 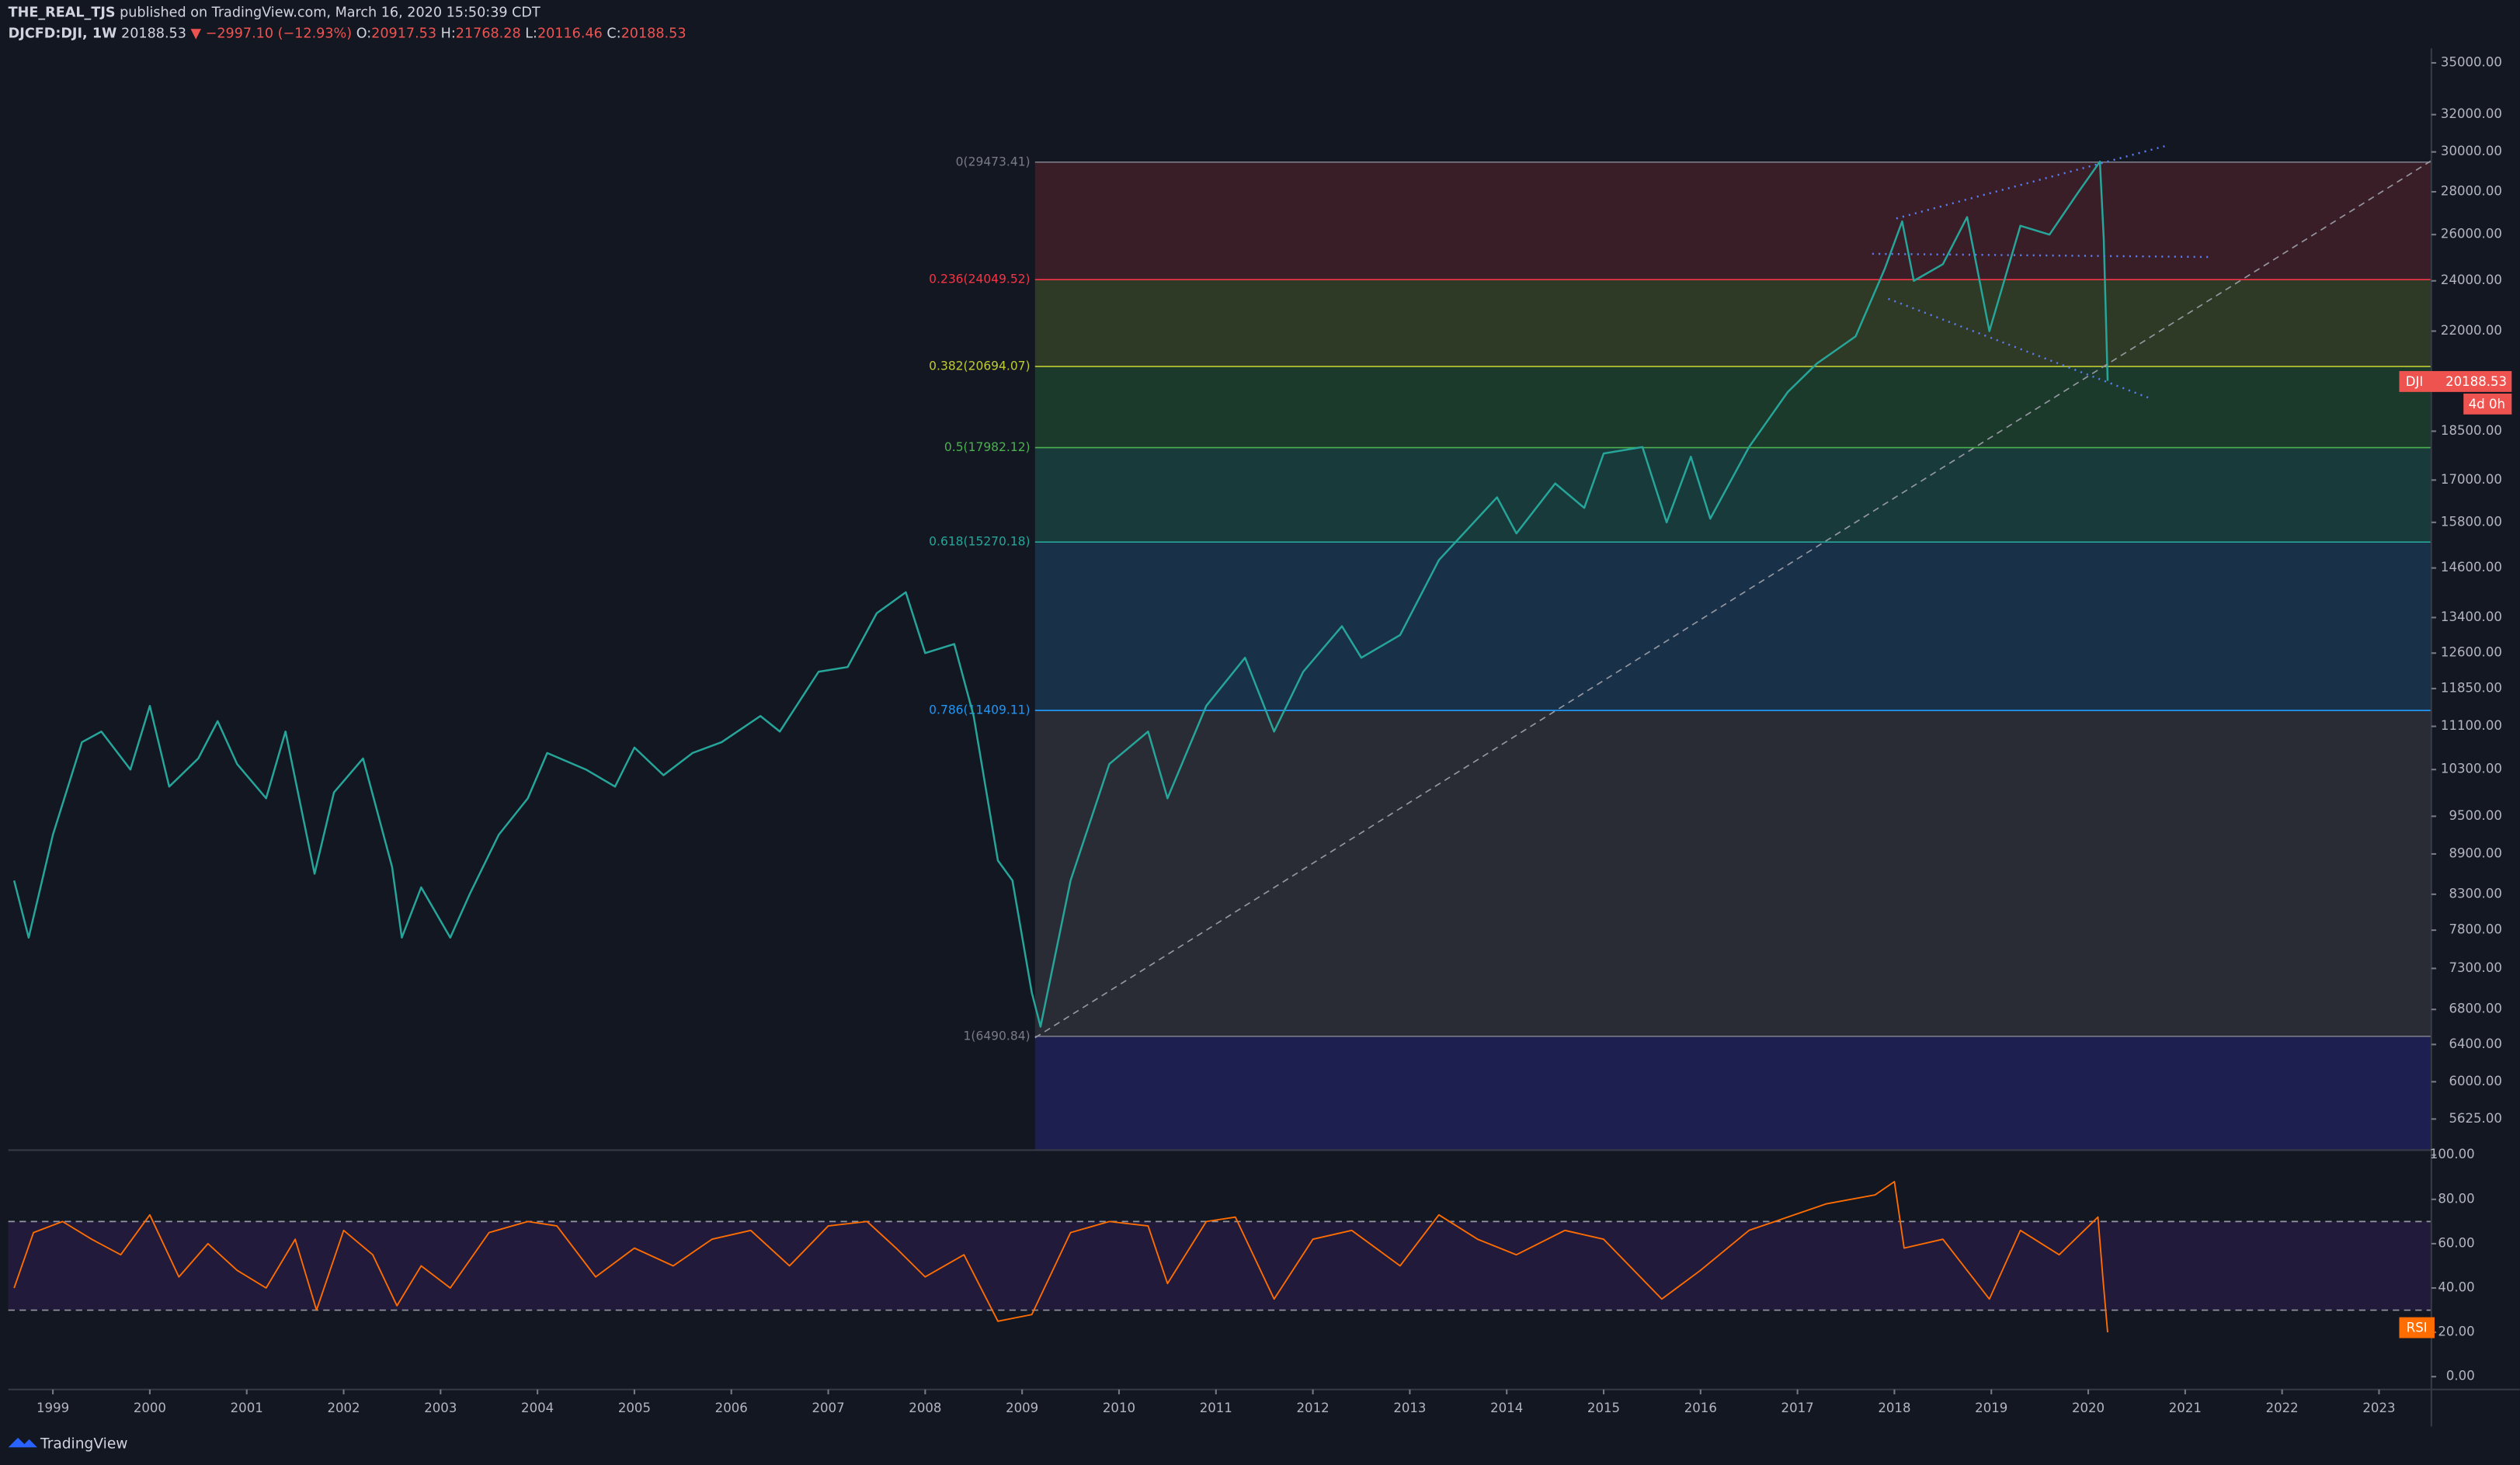 I want to click on x-tick-label: 2007, so click(x=828, y=1408).